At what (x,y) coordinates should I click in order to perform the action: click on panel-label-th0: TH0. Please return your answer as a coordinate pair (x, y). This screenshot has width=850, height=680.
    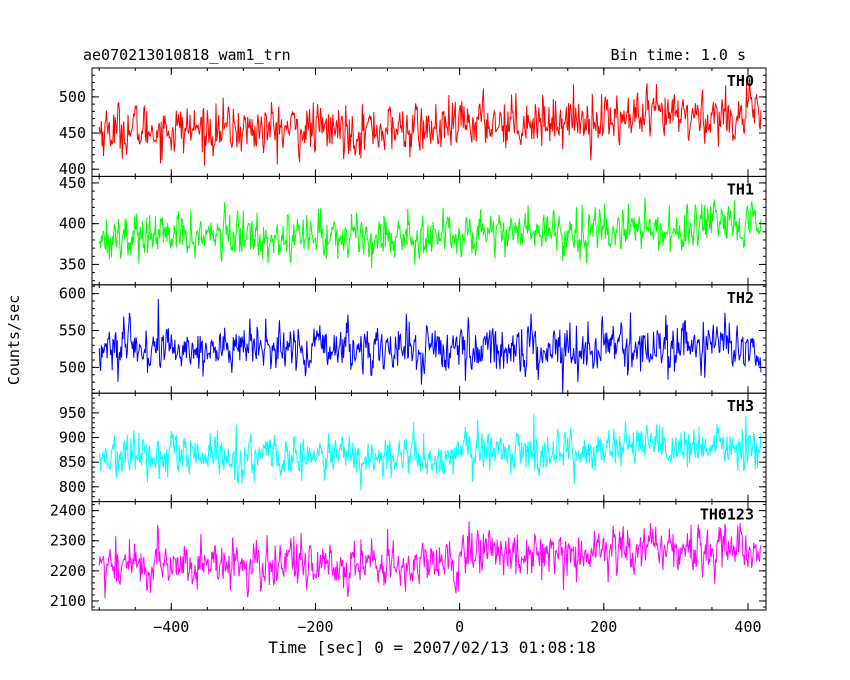
    Looking at the image, I should click on (740, 81).